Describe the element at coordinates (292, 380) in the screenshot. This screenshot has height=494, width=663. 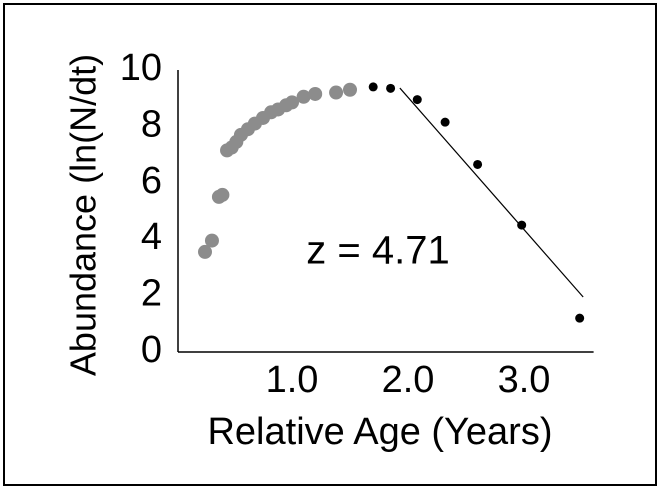
I see `x-tick-label: 1.0` at that location.